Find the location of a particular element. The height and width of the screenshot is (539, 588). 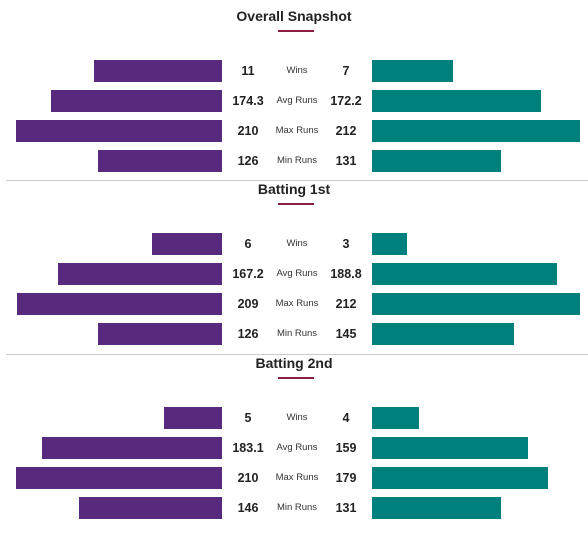

section-title: Batting 2nd is located at coordinates (294, 363).